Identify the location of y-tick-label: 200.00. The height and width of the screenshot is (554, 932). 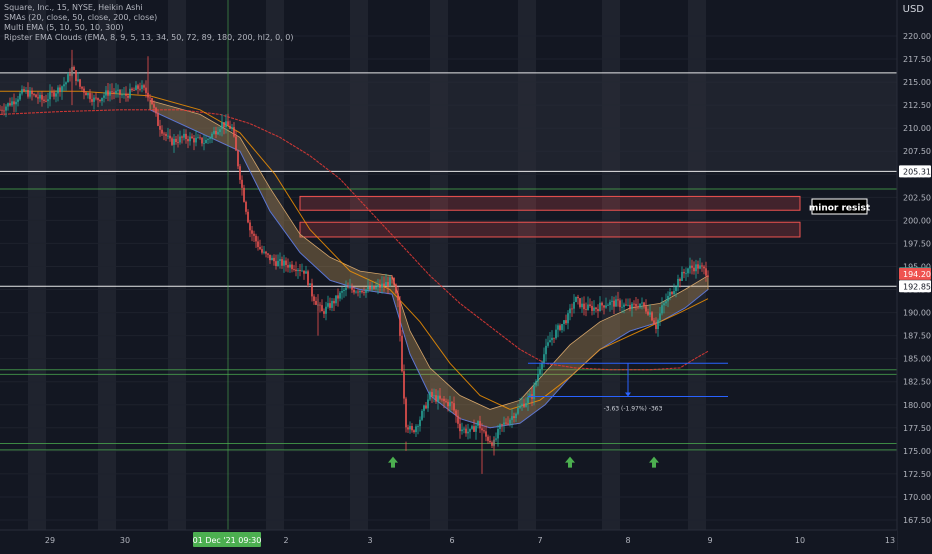
(917, 220).